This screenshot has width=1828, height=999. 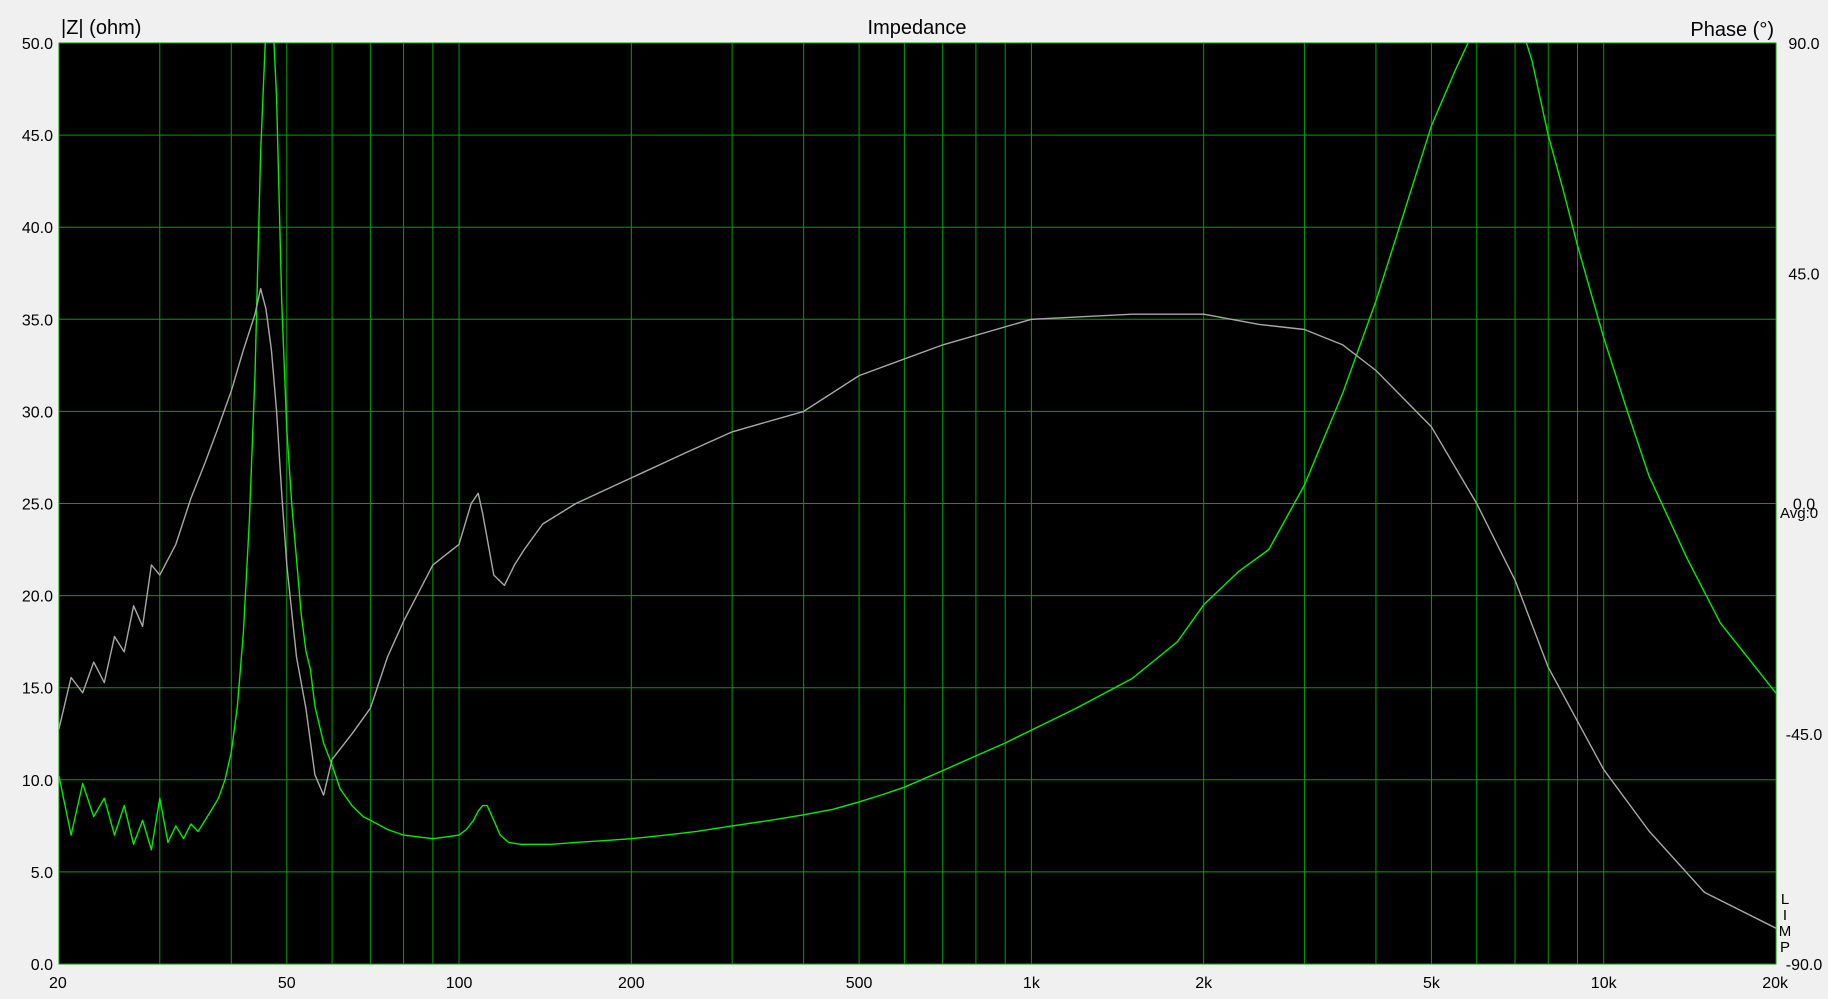 I want to click on x-tick-label: 100, so click(x=459, y=983).